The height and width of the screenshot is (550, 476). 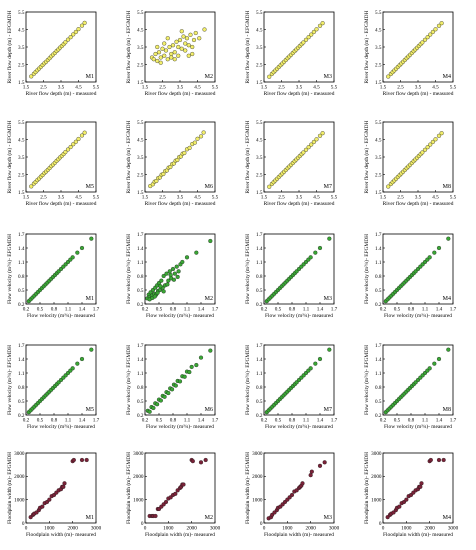 I want to click on x-tick-label: 2000, so click(x=429, y=529).